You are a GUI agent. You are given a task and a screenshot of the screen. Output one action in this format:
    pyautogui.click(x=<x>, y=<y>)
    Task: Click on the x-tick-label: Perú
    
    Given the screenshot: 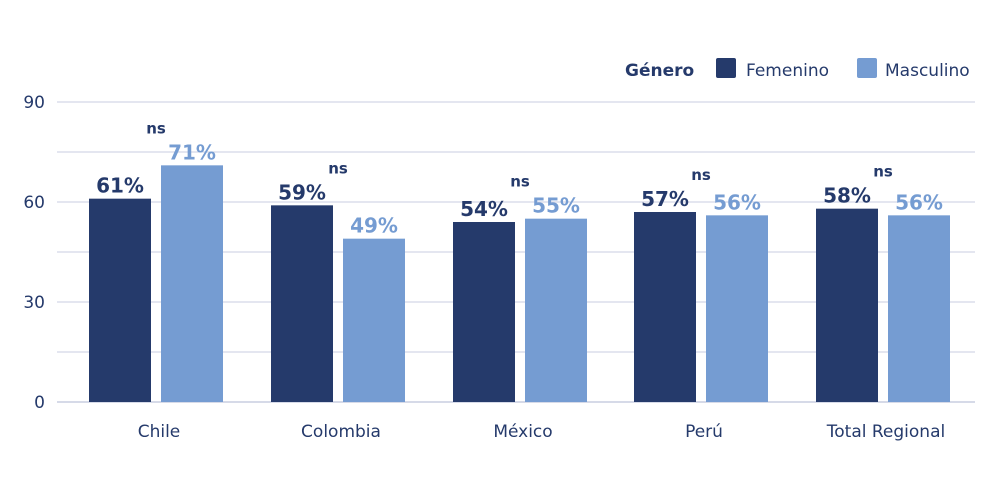 What is the action you would take?
    pyautogui.click(x=704, y=432)
    